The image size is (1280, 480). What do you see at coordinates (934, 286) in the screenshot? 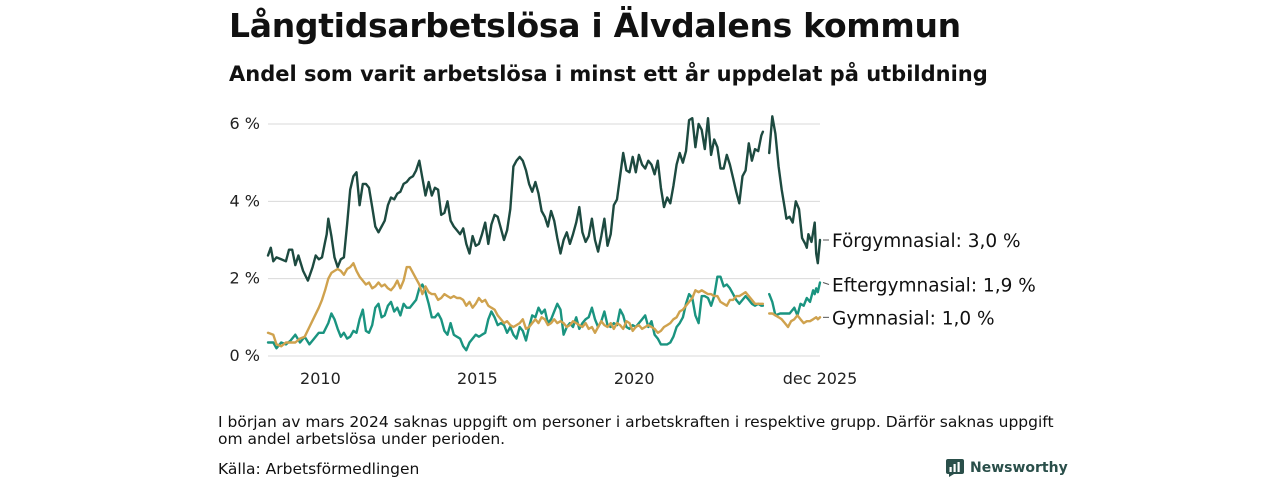
I see `end-label-eftergymnasial: Eftergymnasial: 1,9 %` at bounding box center [934, 286].